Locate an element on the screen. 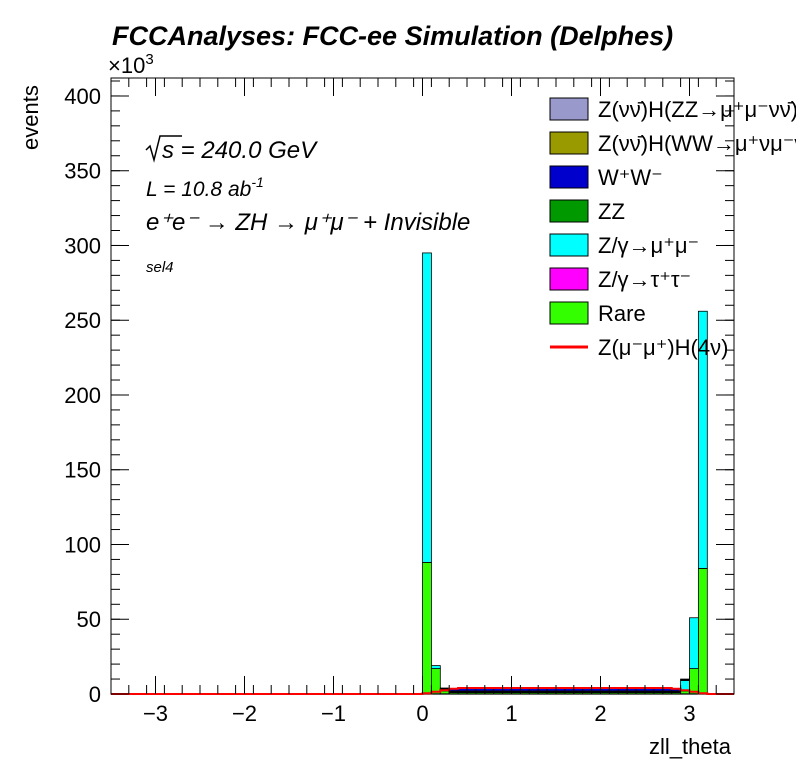  bar-series4-bin29 is located at coordinates (685, 679).